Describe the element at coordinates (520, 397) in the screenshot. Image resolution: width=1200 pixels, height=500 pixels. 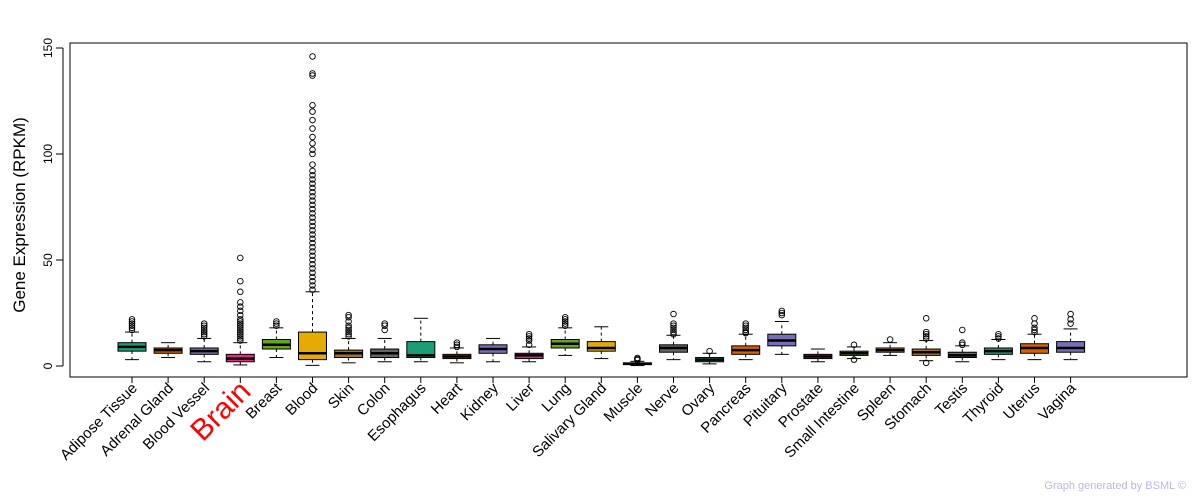
I see `x-tick-label: Liver` at that location.